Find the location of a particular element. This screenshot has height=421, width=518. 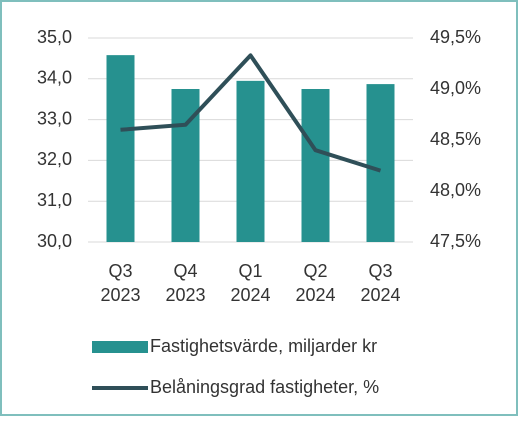

y2-tick-label: 47,5% is located at coordinates (455, 241).